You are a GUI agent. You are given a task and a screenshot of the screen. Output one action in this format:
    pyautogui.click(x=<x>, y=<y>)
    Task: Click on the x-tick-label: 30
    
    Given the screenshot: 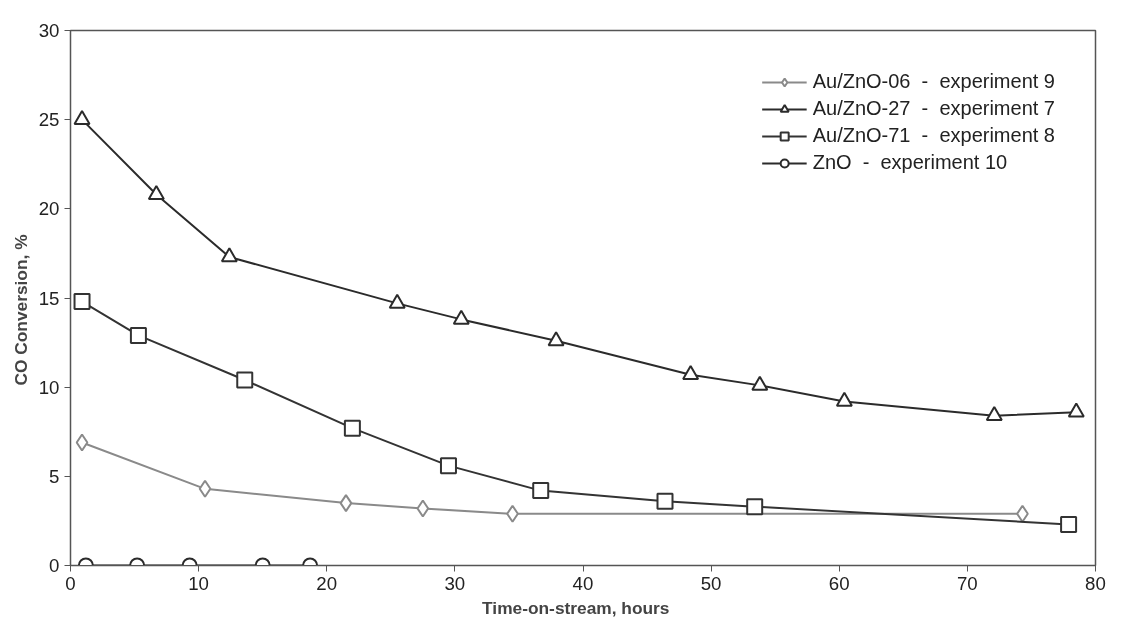 What is the action you would take?
    pyautogui.click(x=455, y=583)
    